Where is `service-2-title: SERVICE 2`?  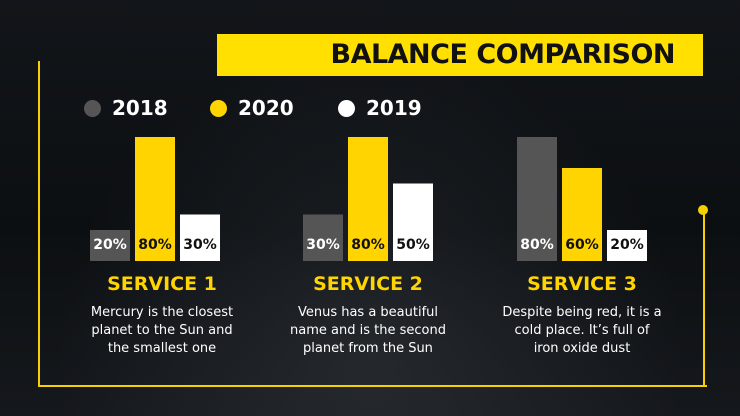
service-2-title: SERVICE 2 is located at coordinates (368, 284).